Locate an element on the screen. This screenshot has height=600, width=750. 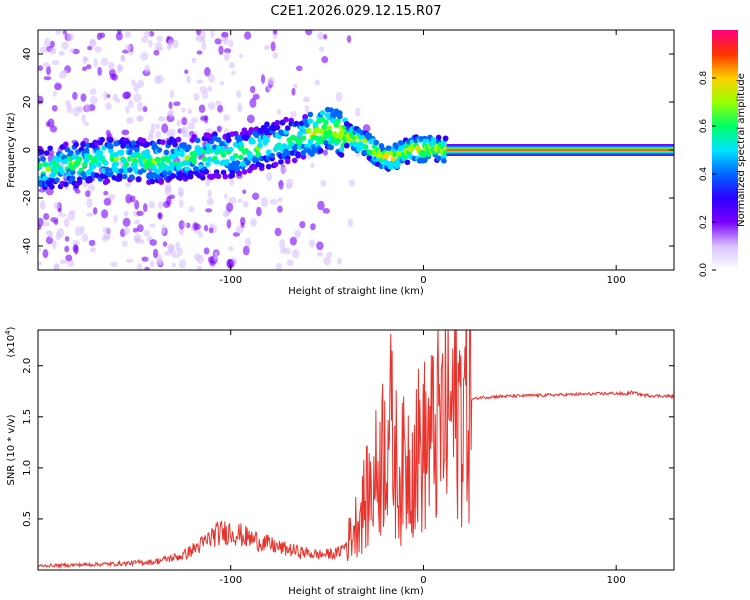
y-tick-label: 0.5 is located at coordinates (27, 519).